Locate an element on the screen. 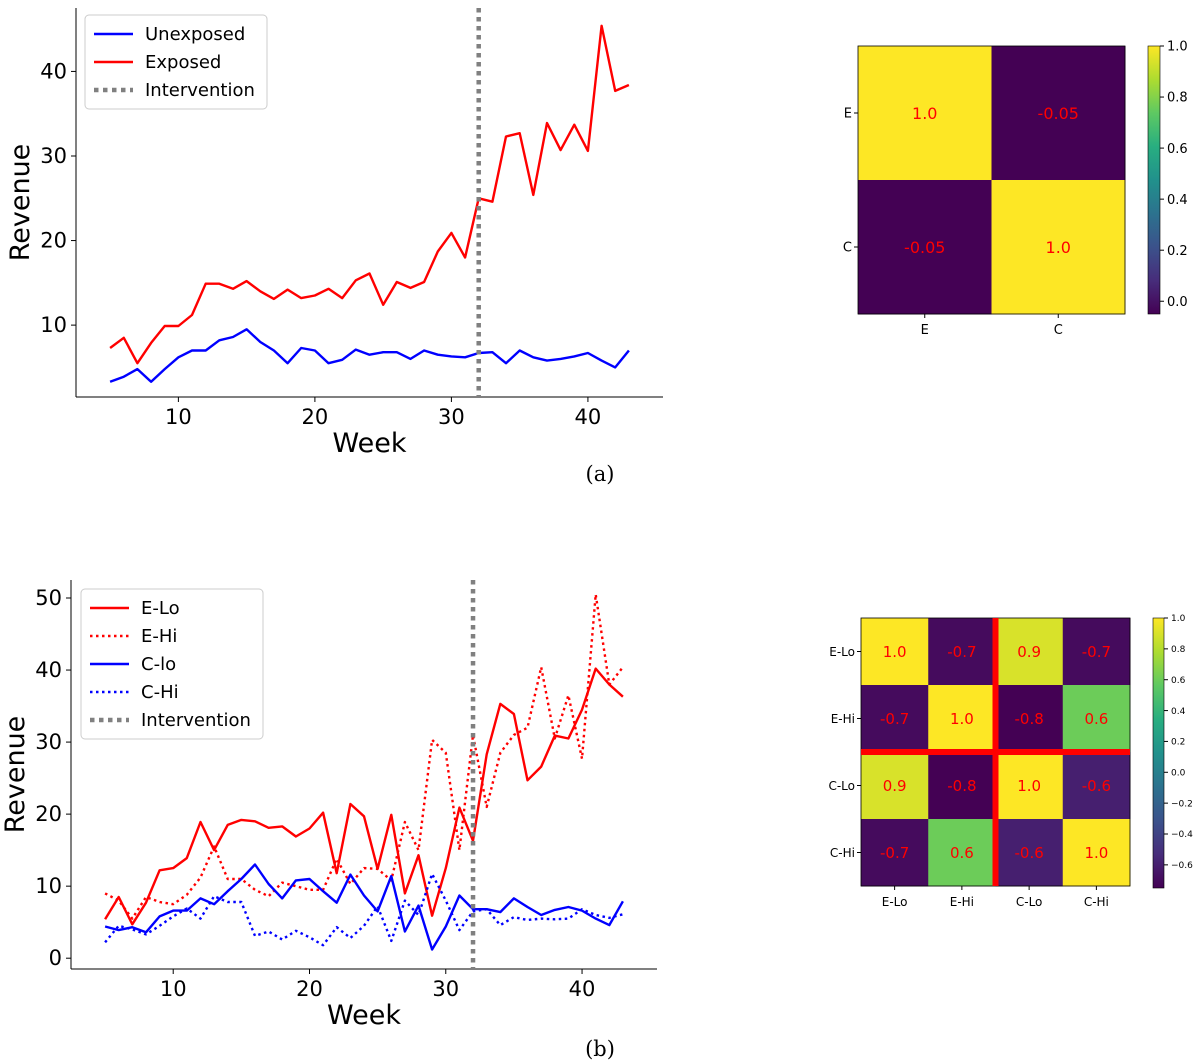  series-line-e-lo is located at coordinates (364, 796).